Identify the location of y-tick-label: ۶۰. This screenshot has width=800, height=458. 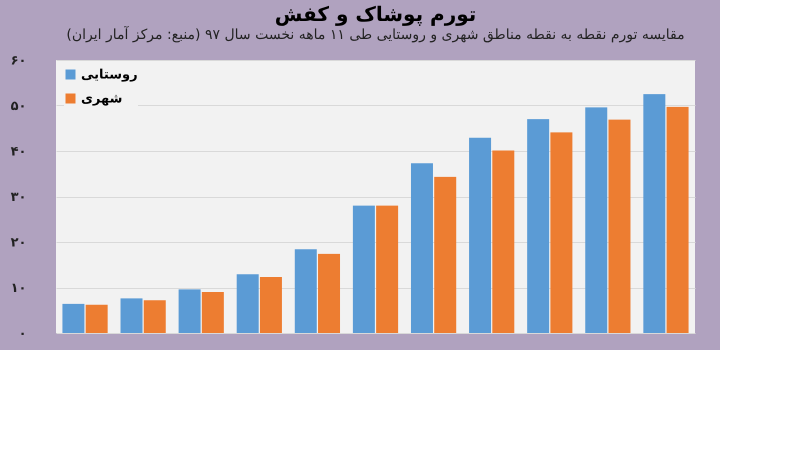
(18, 61).